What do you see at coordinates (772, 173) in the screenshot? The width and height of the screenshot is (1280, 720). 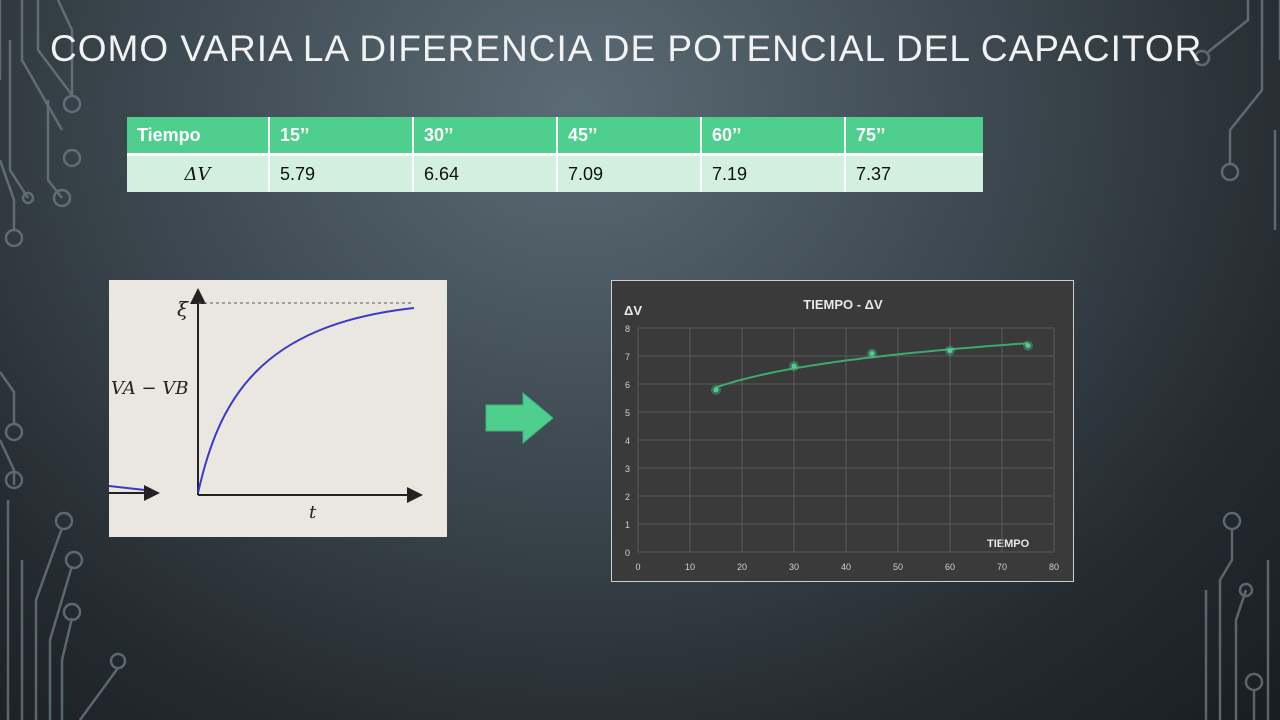 I see `table-cell: 7.19` at bounding box center [772, 173].